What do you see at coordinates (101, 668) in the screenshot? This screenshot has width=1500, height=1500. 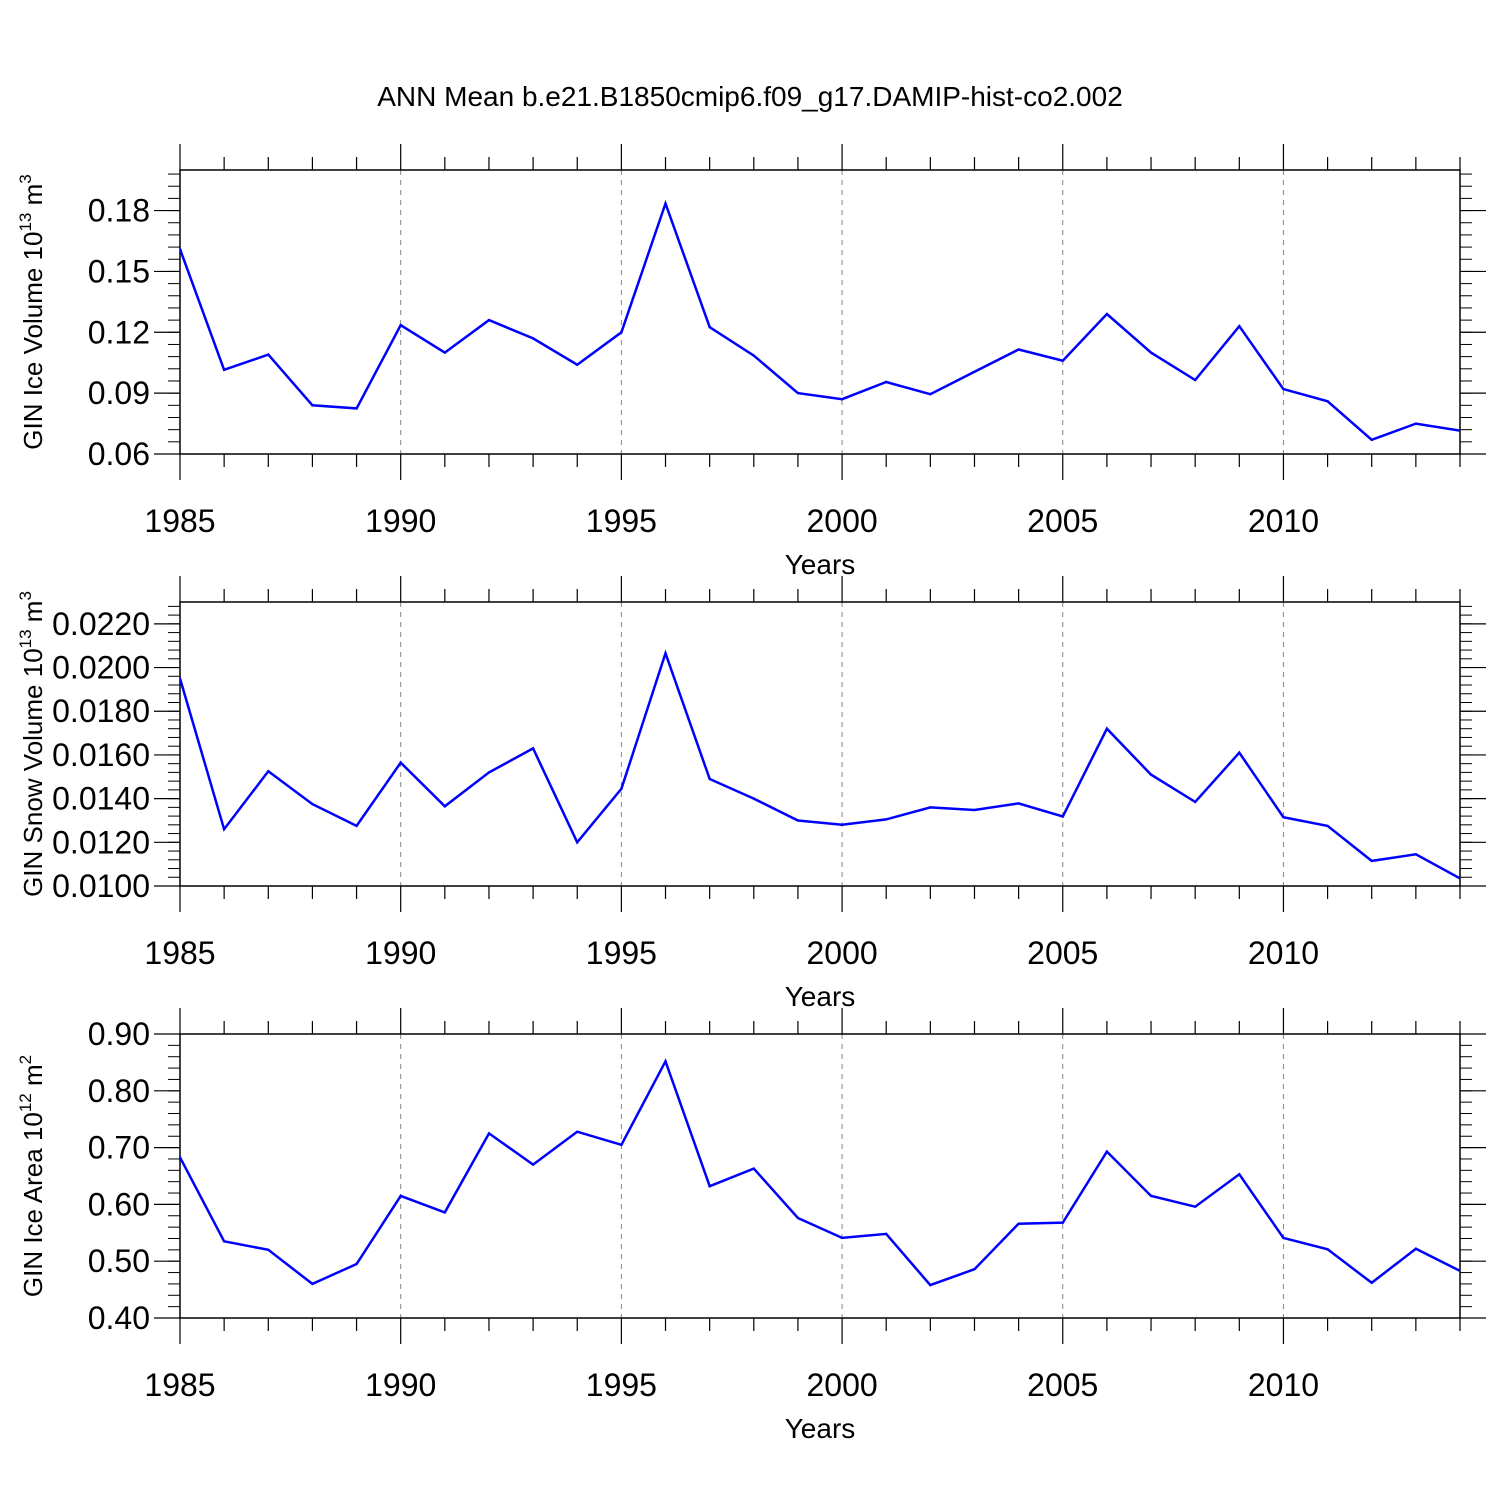 I see `y-tick-label: 0.0200` at bounding box center [101, 668].